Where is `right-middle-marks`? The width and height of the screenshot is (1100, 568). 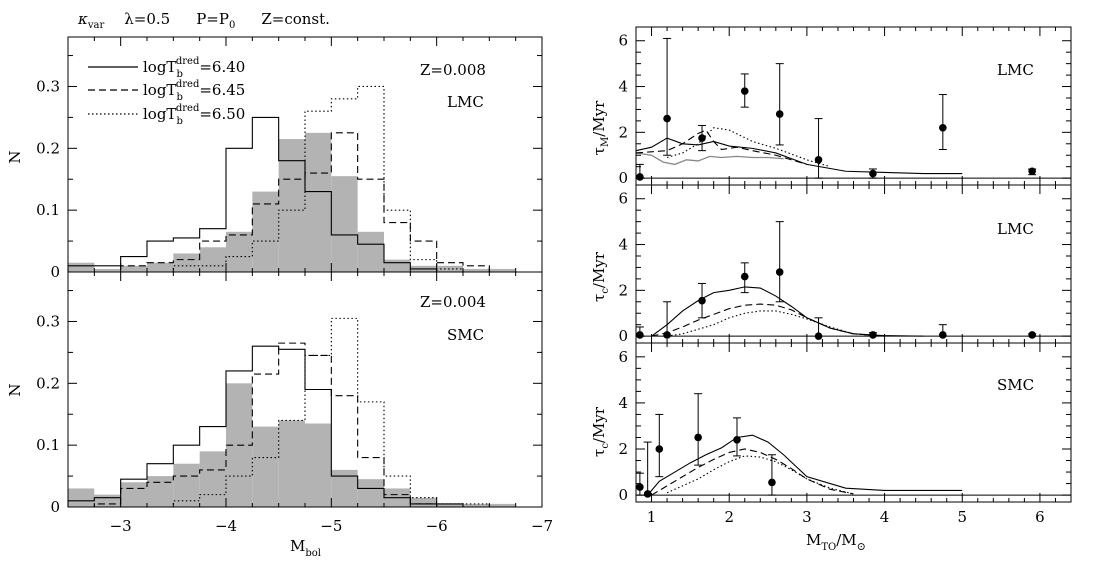 right-middle-marks is located at coordinates (853, 280).